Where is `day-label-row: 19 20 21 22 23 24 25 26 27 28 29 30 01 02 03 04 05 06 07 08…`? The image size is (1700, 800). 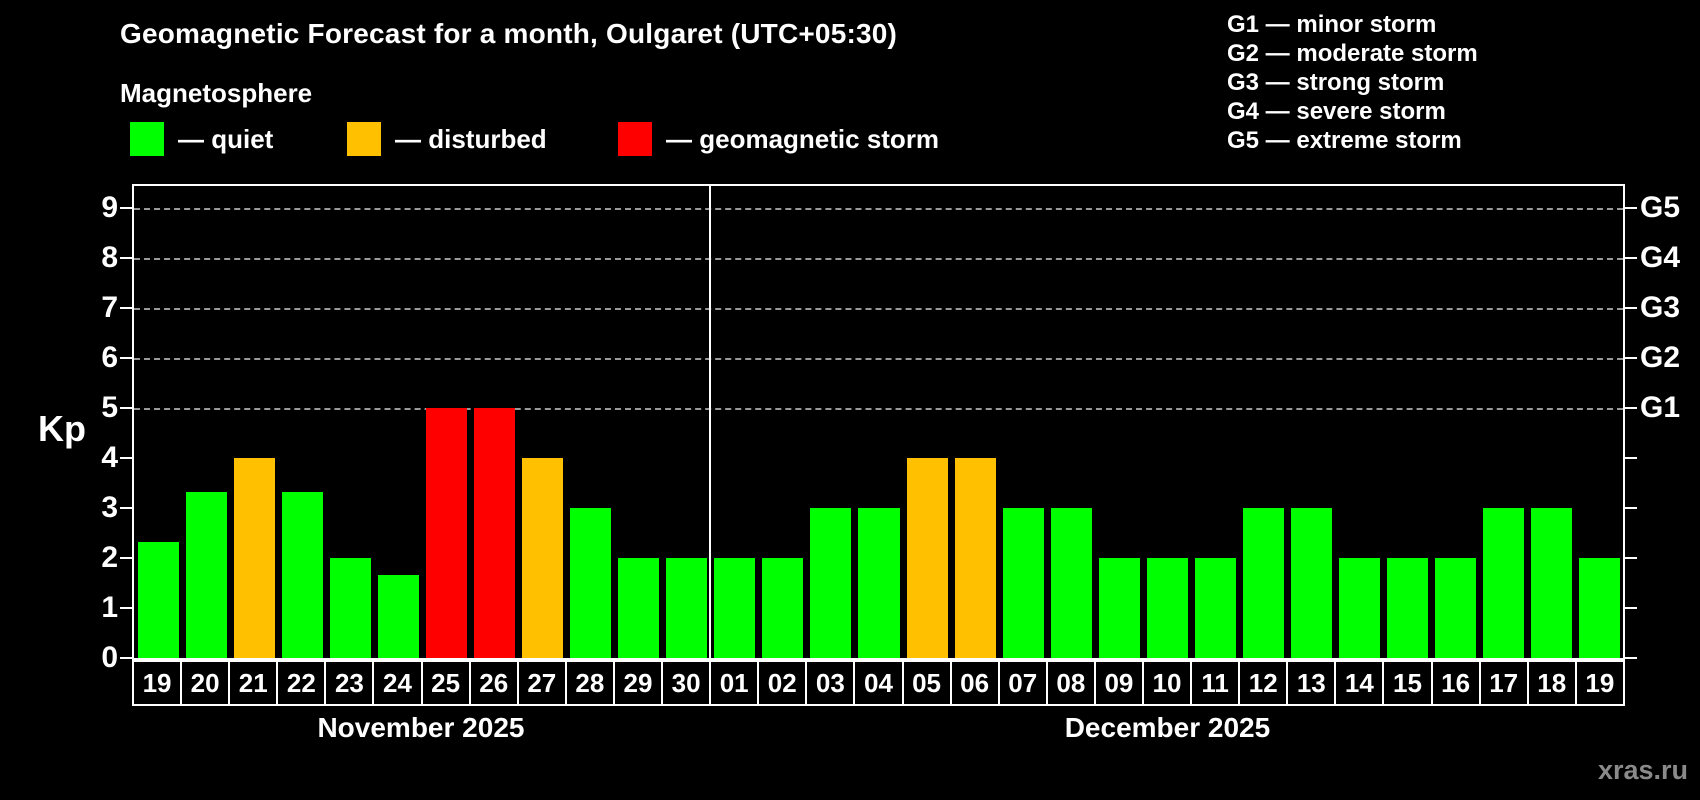
day-label-row: 19 20 21 22 23 24 25 26 27 28 29 30 01 02 03 04 05 06 07 08… is located at coordinates (878, 683).